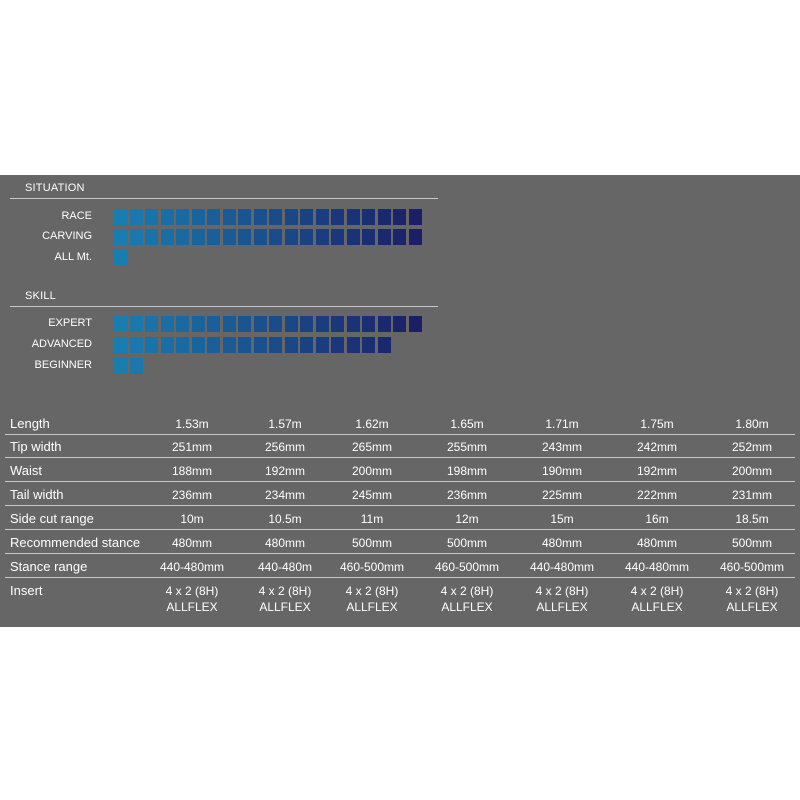  Describe the element at coordinates (76, 216) in the screenshot. I see `situation-row-label: RACE` at that location.